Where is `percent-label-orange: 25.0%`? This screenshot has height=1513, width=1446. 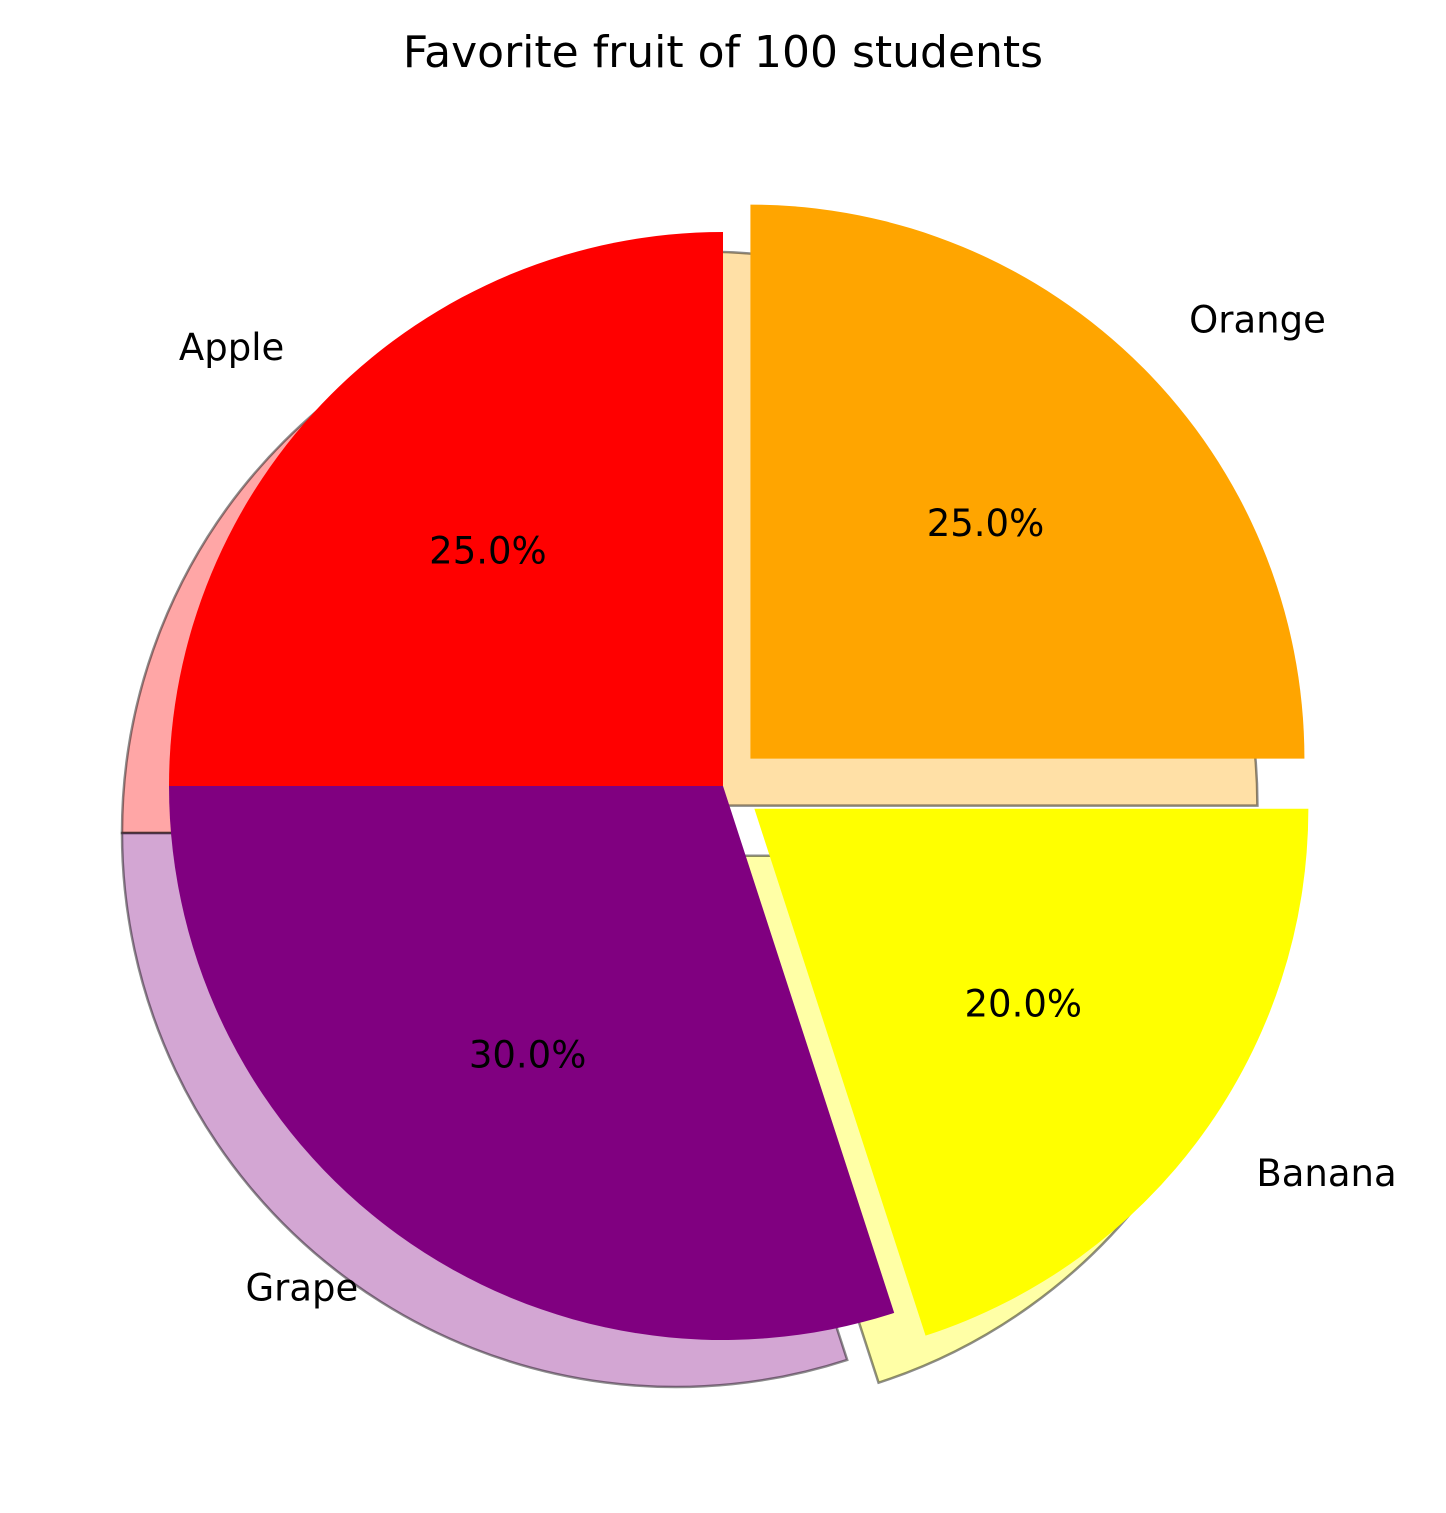 percent-label-orange: 25.0% is located at coordinates (986, 523).